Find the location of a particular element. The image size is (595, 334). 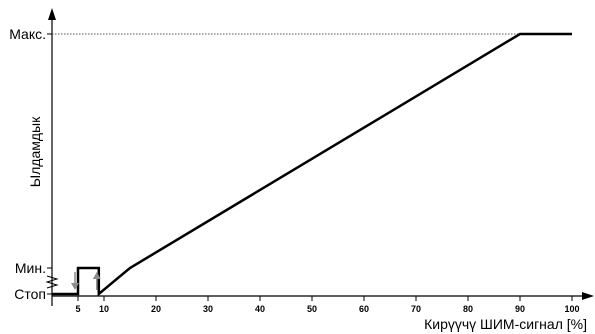

x-tick-label-30: 30 is located at coordinates (208, 309).